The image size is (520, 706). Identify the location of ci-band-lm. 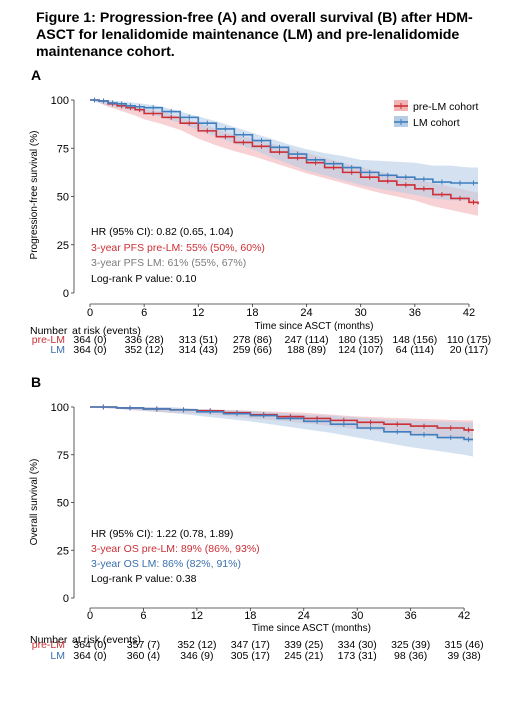
(281, 432).